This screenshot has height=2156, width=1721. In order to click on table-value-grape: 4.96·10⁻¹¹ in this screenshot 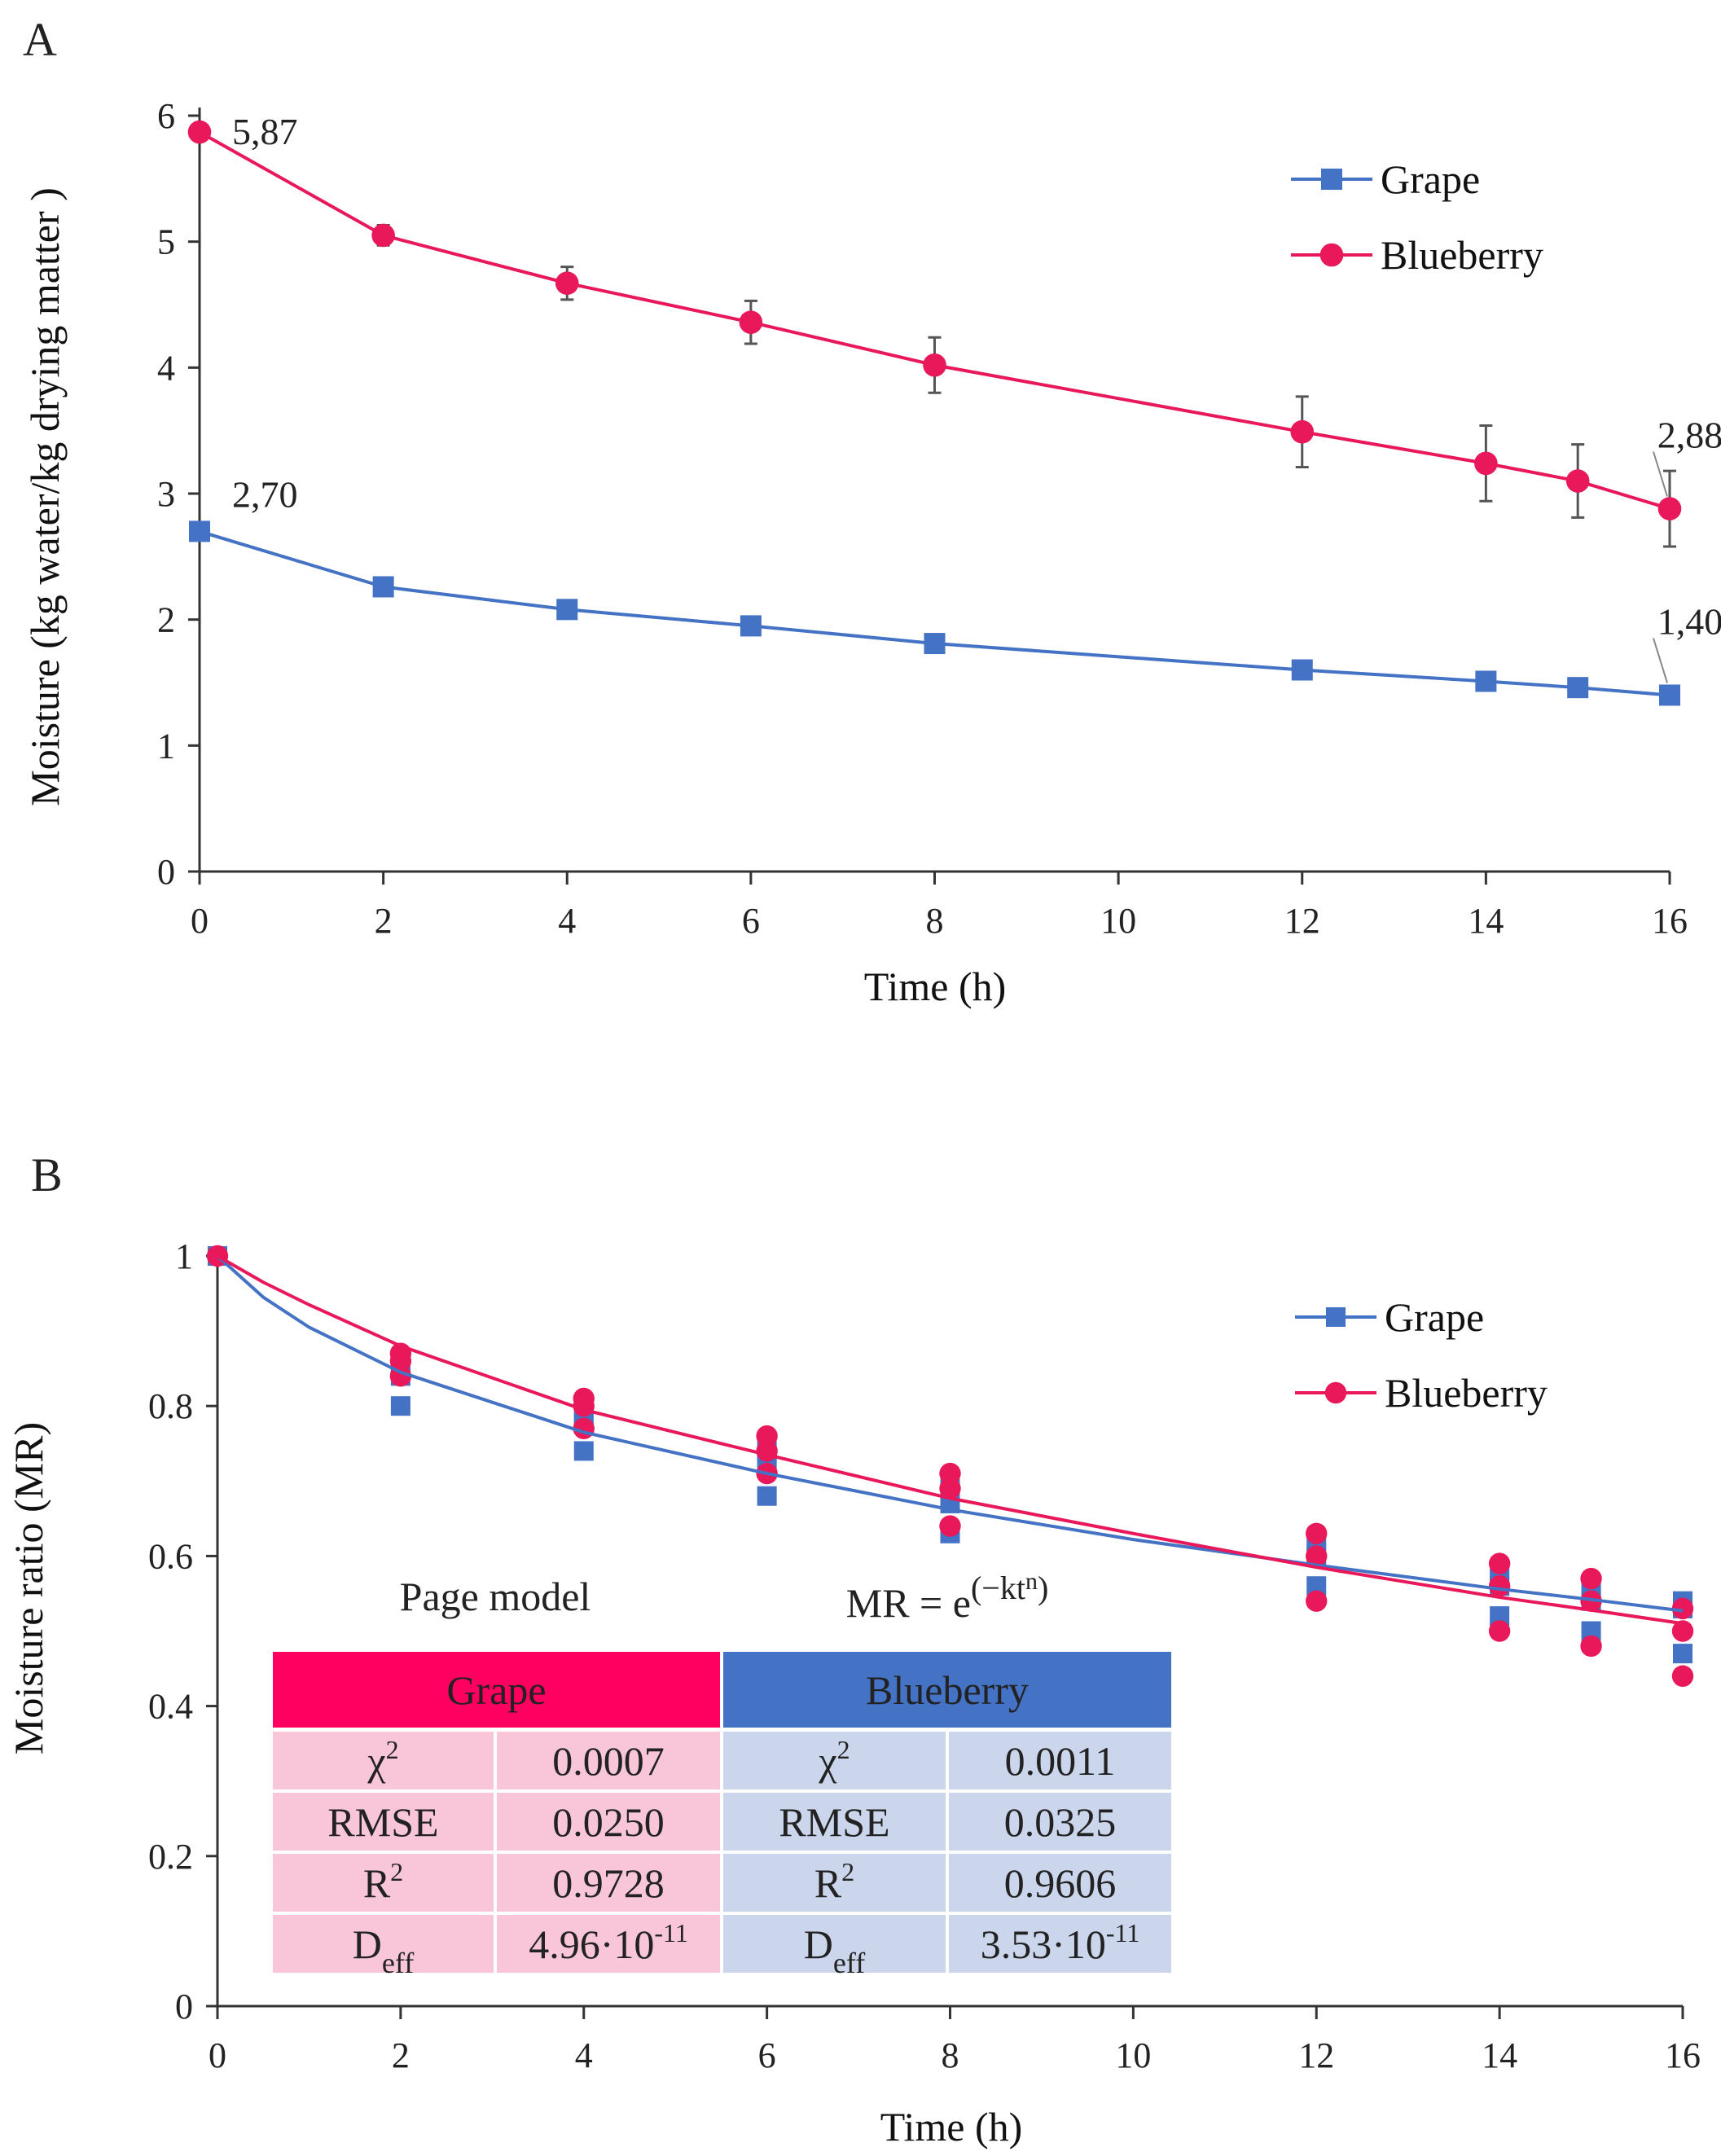, I will do `click(608, 1942)`.